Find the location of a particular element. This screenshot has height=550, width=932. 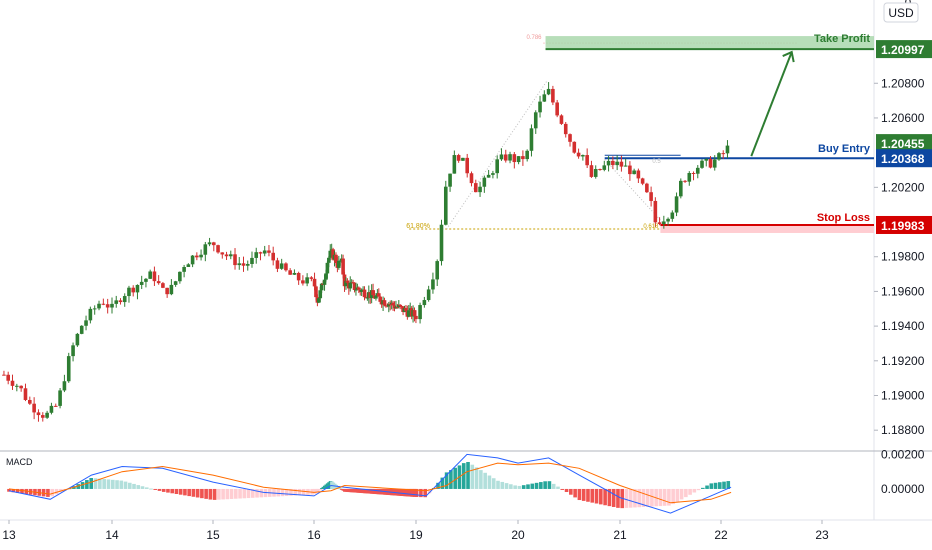

macd-axis: 0.00200 0.00000 is located at coordinates (903, 471).